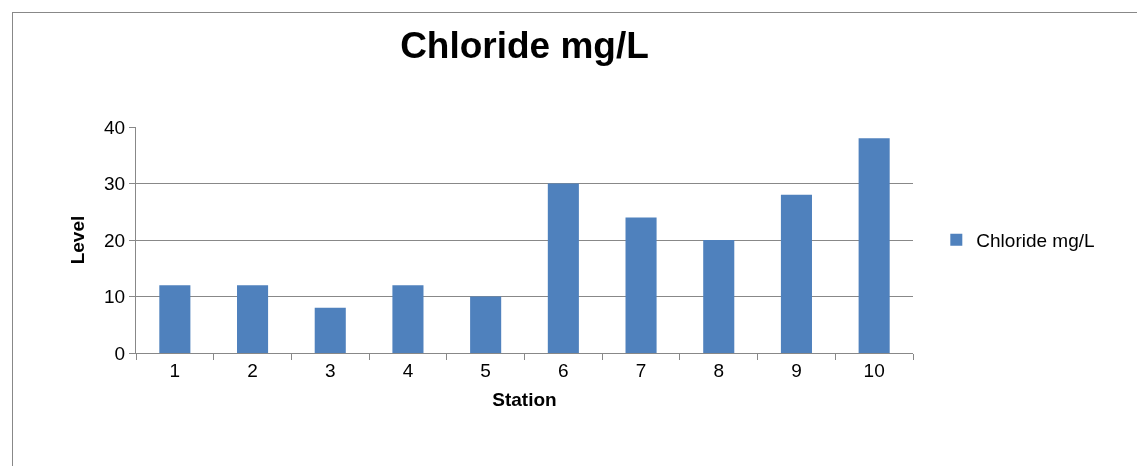 Image resolution: width=1137 pixels, height=466 pixels. I want to click on x-tick-label: 10, so click(874, 370).